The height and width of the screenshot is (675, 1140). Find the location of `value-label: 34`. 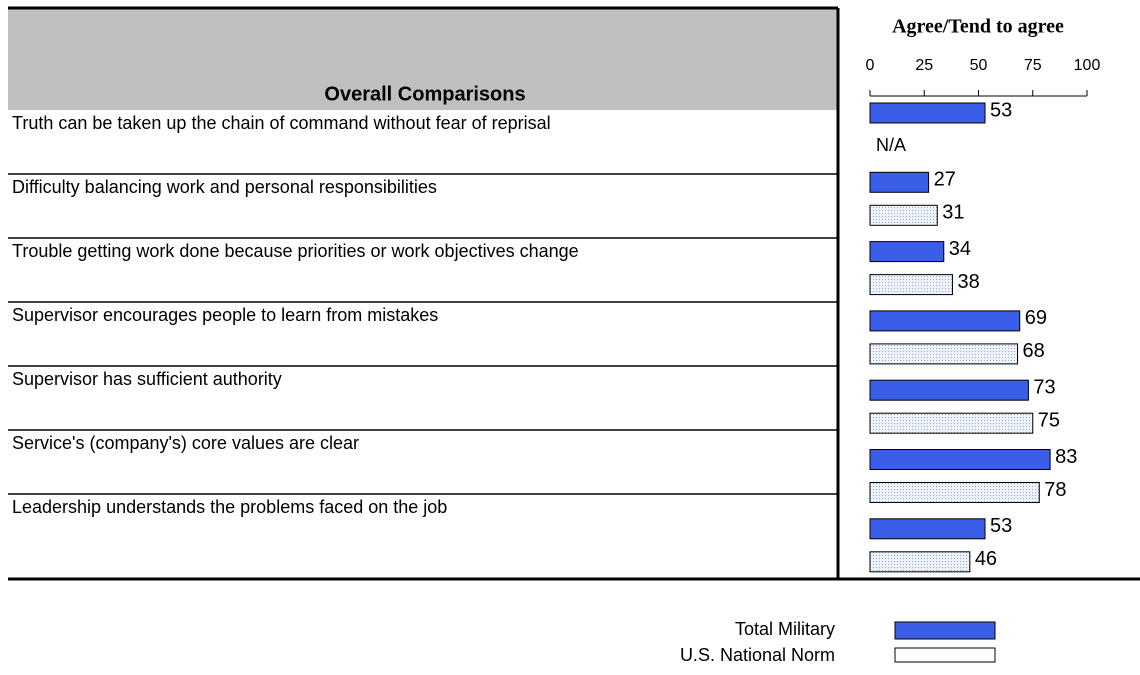

value-label: 34 is located at coordinates (960, 249).